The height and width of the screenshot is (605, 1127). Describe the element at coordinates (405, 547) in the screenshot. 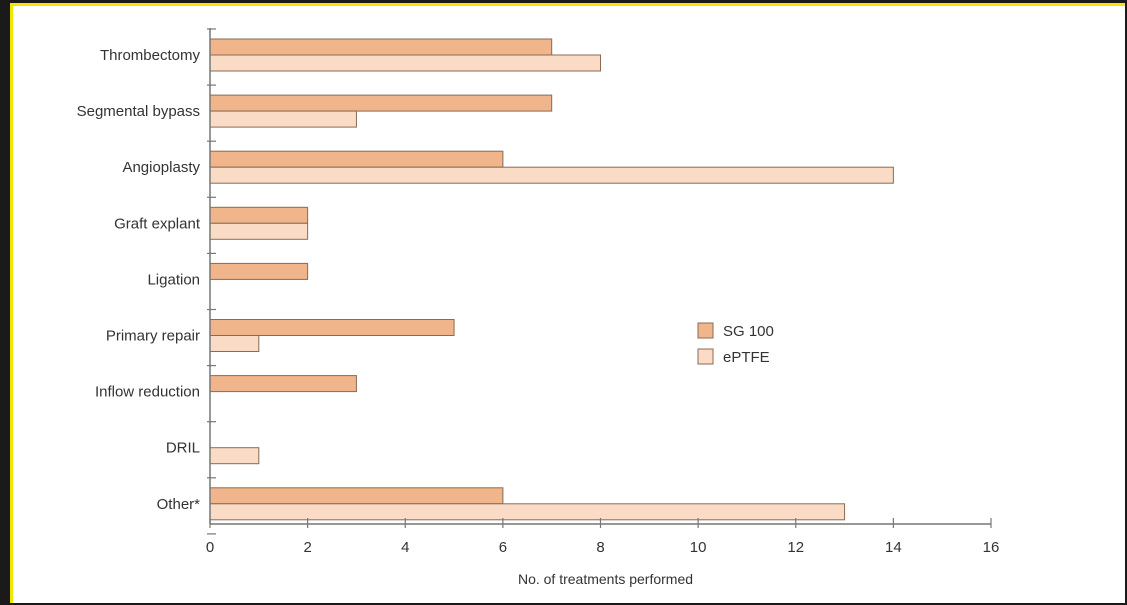

I see `x-tick-label: 4` at that location.